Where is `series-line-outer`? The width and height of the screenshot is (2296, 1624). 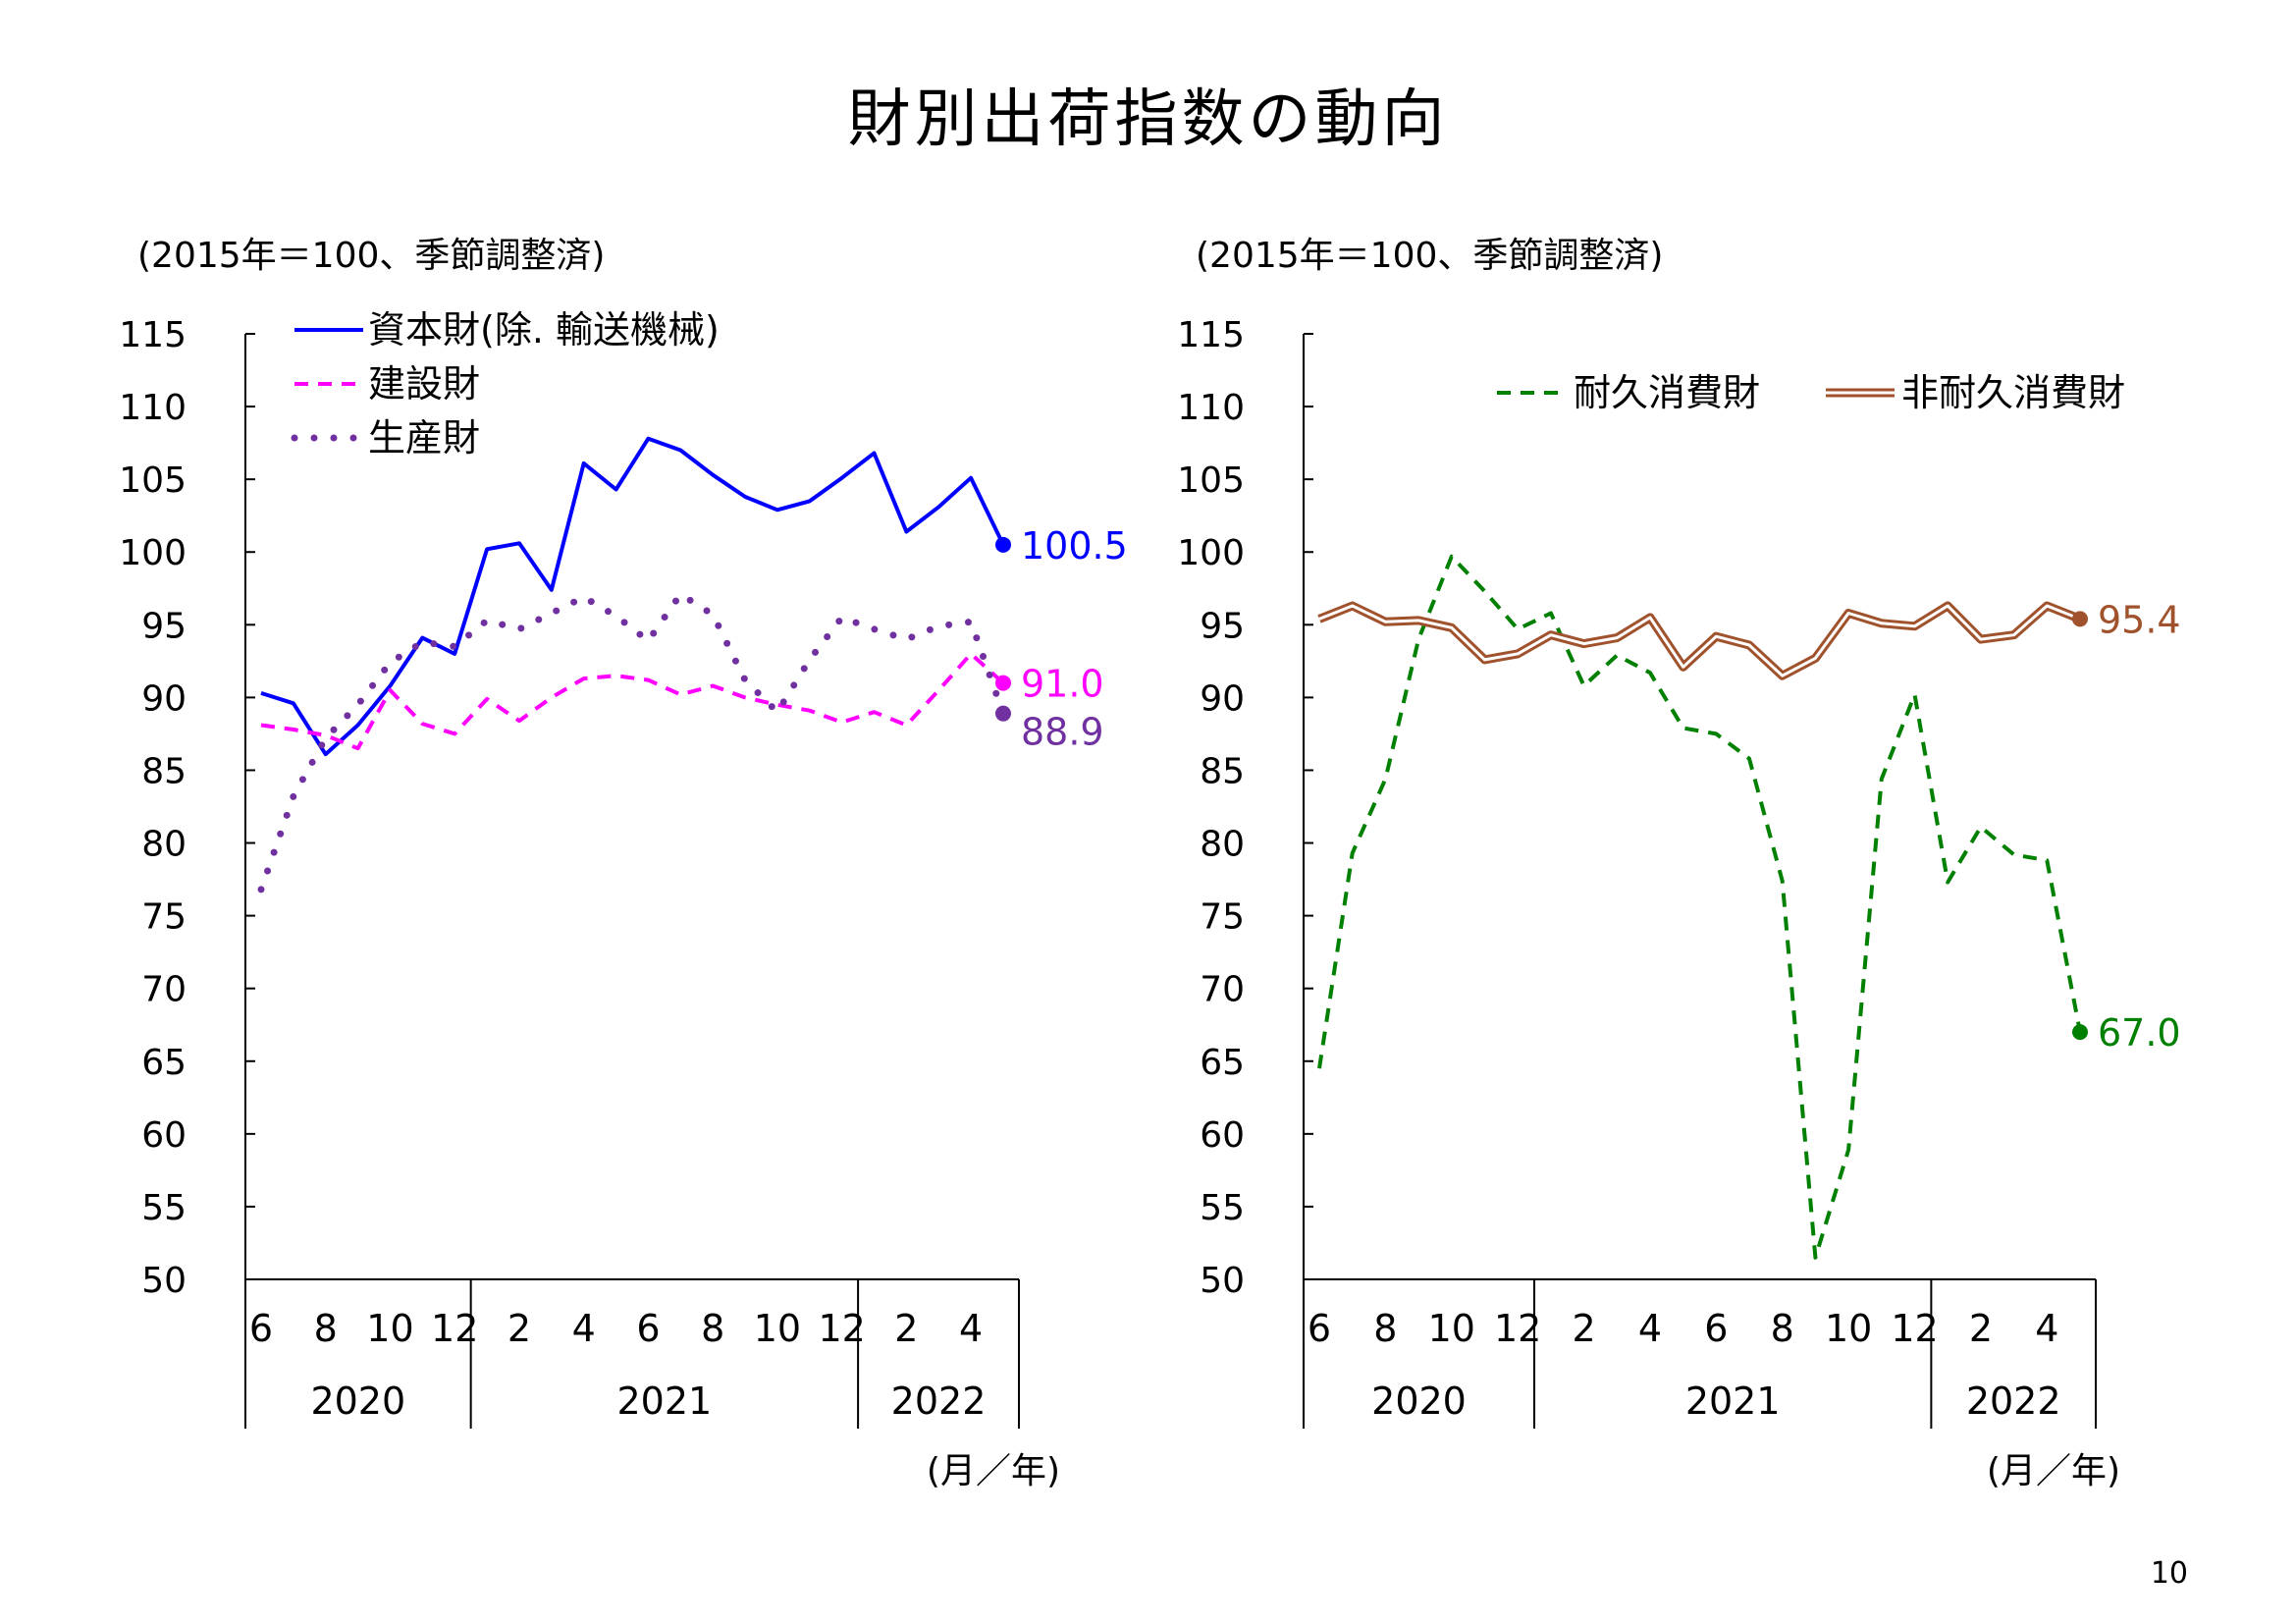
series-line-outer is located at coordinates (1699, 640).